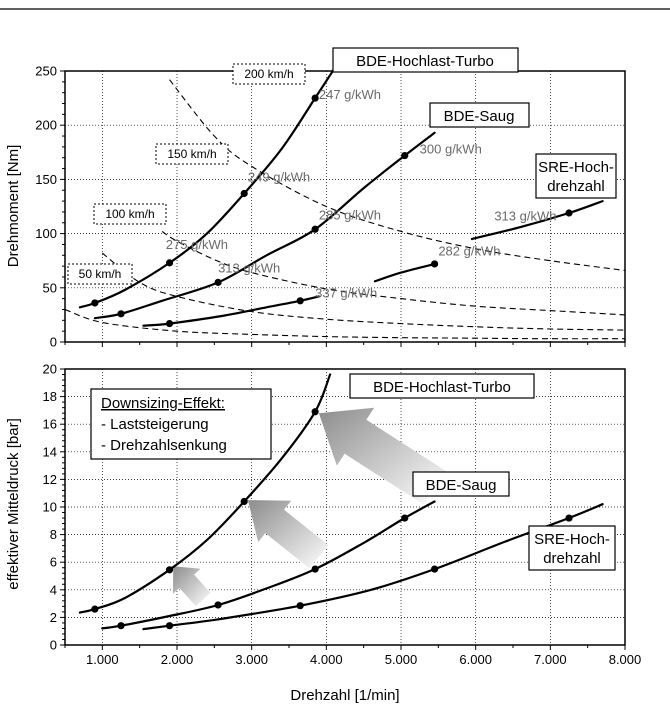 This screenshot has height=709, width=670. I want to click on svg-text: 200 km/h, so click(268, 74).